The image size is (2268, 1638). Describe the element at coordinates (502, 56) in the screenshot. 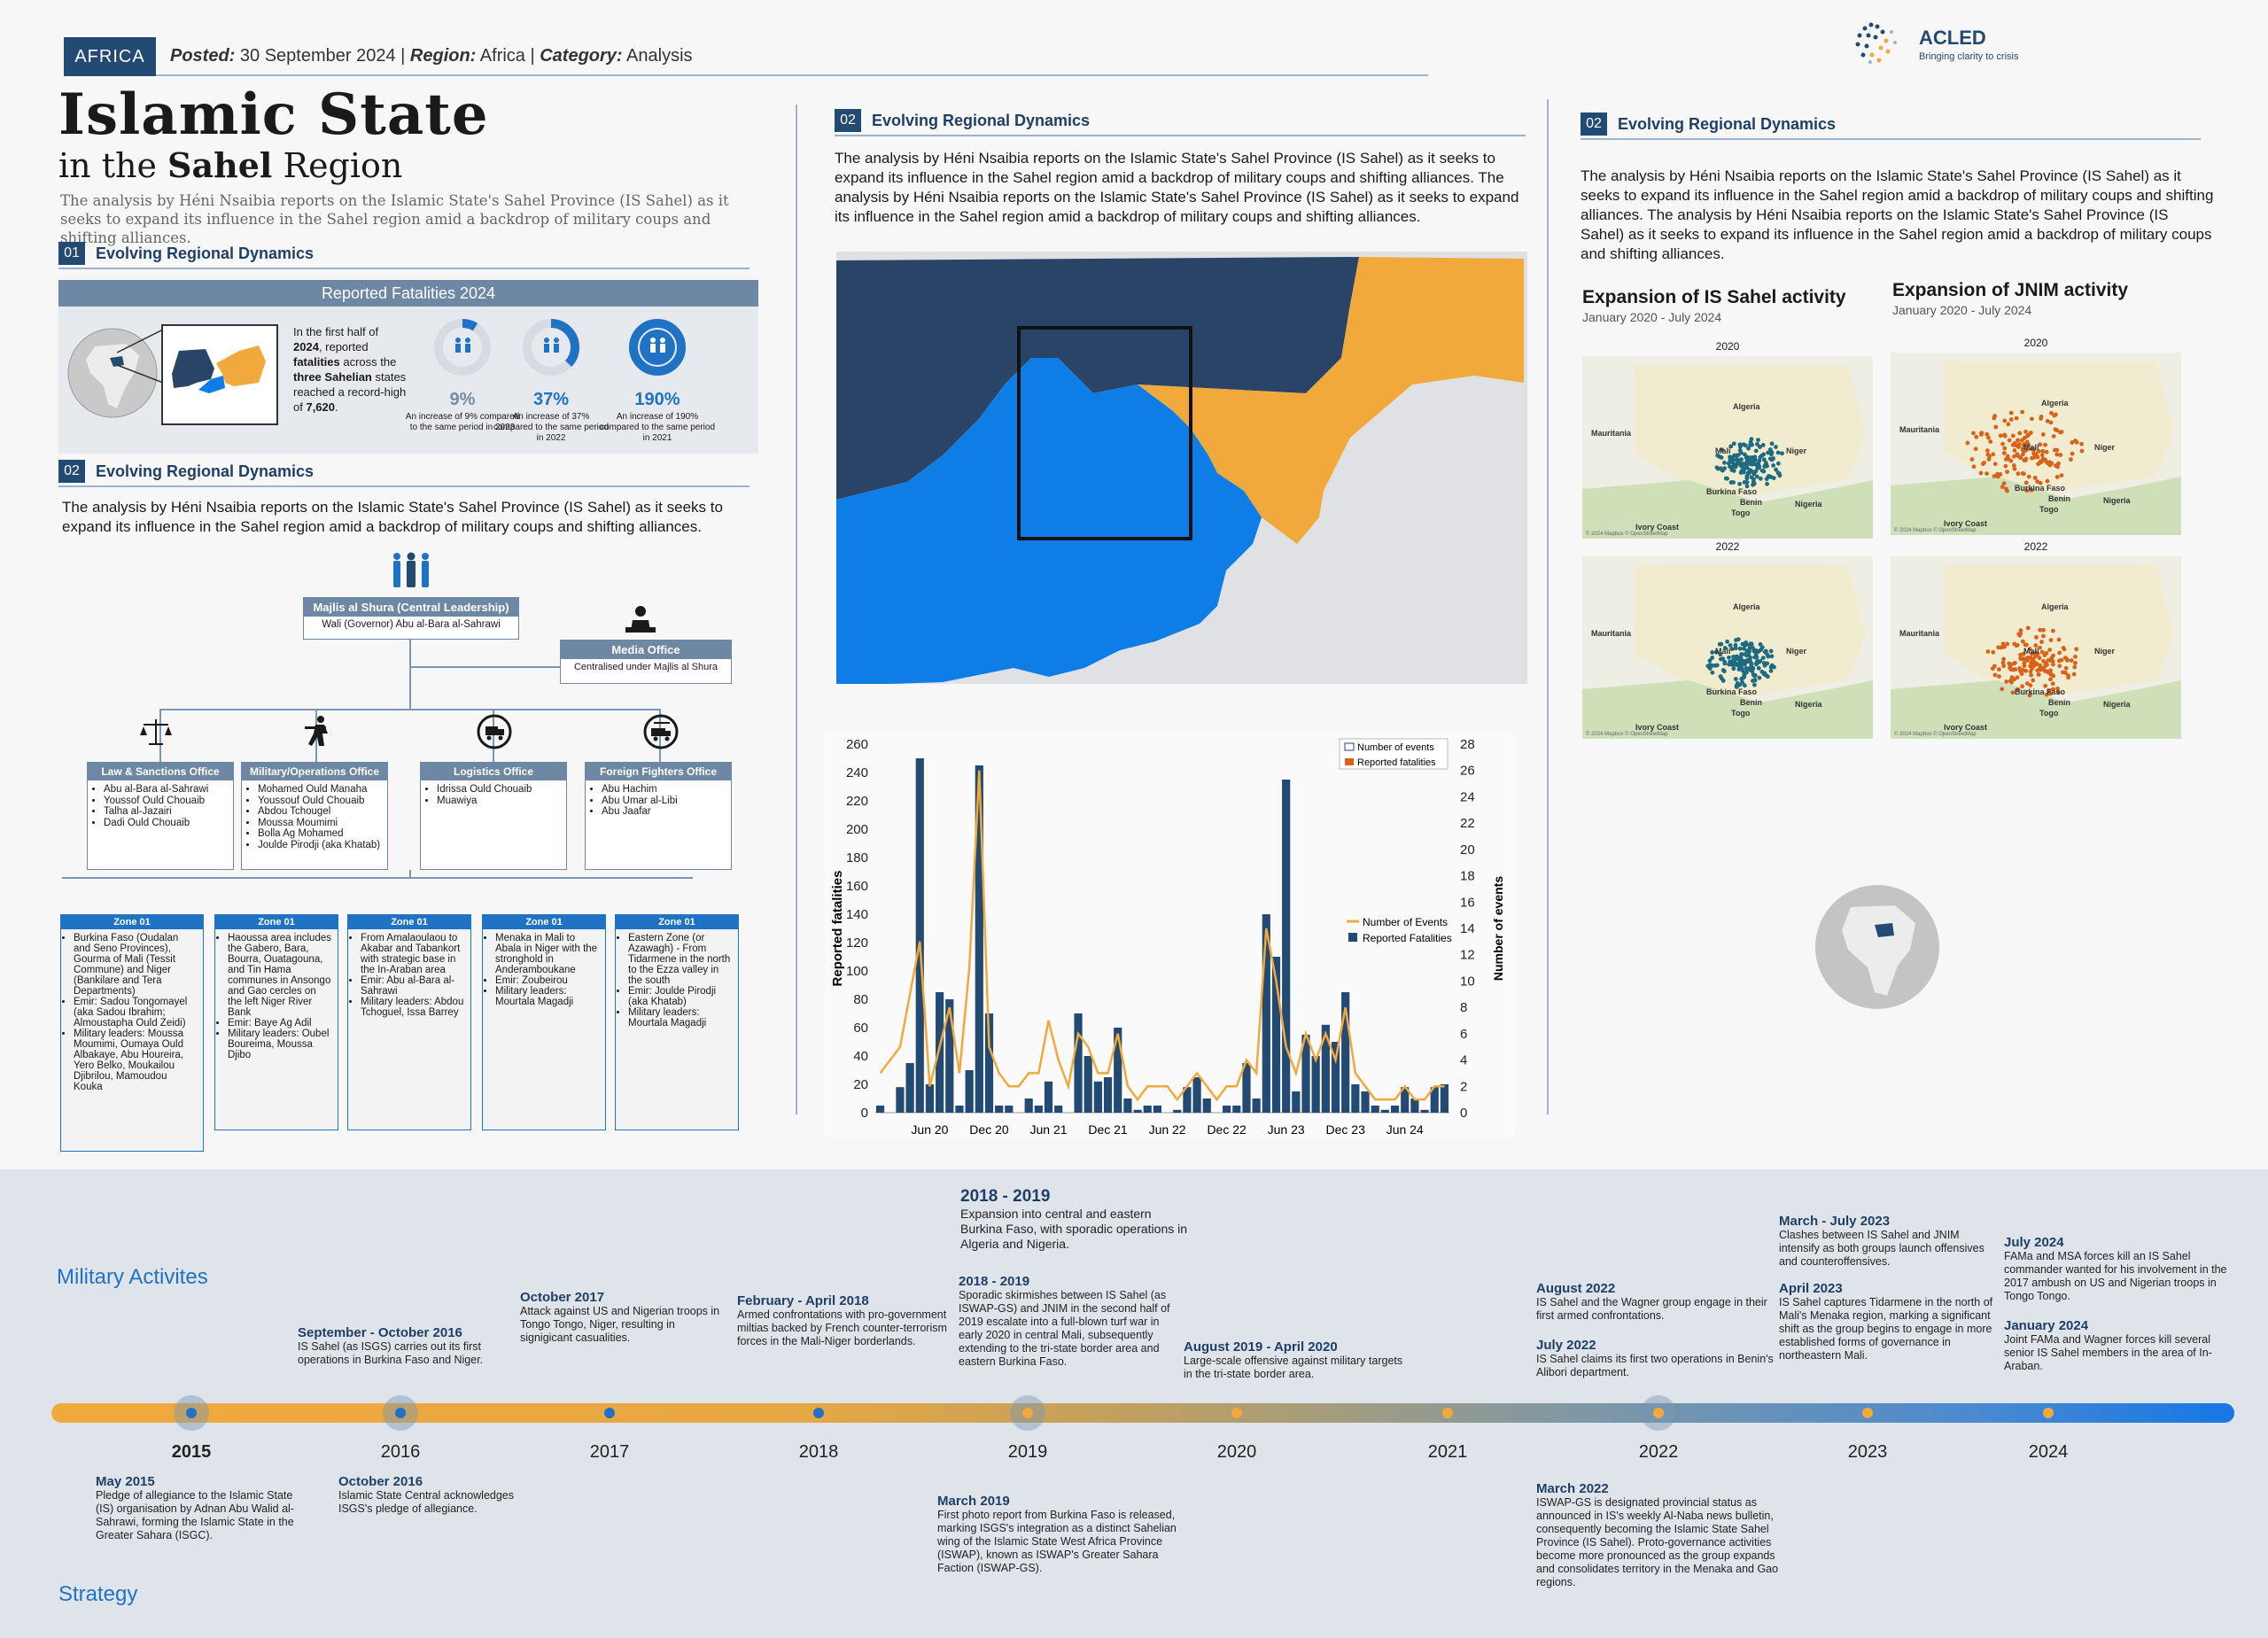

I see `region-value: Africa` at that location.